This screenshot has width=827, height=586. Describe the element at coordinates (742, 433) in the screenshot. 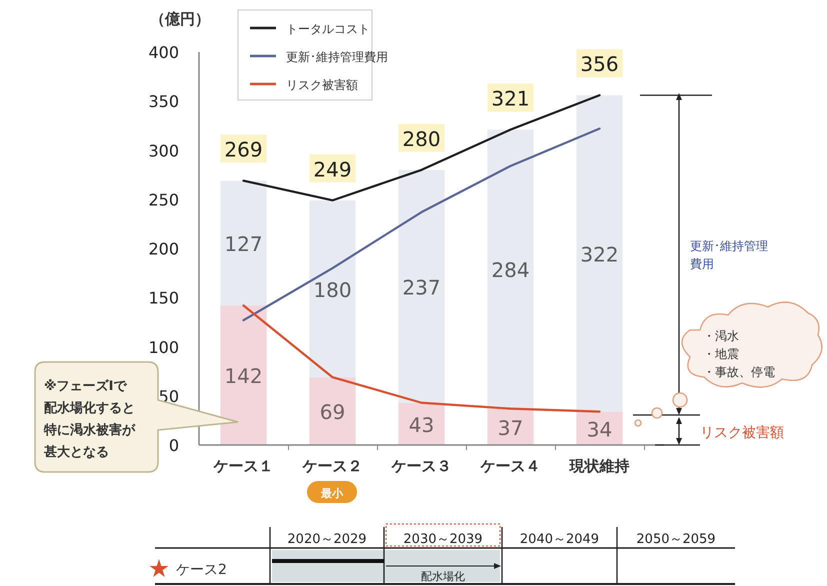

I see `text: リスク被害額` at that location.